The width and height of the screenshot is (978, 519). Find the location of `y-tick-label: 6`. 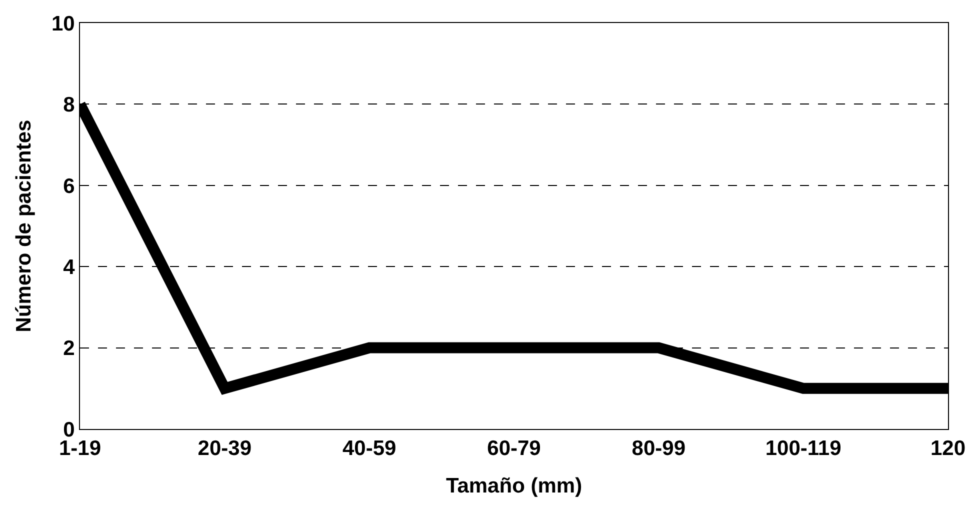

y-tick-label: 6 is located at coordinates (69, 186).